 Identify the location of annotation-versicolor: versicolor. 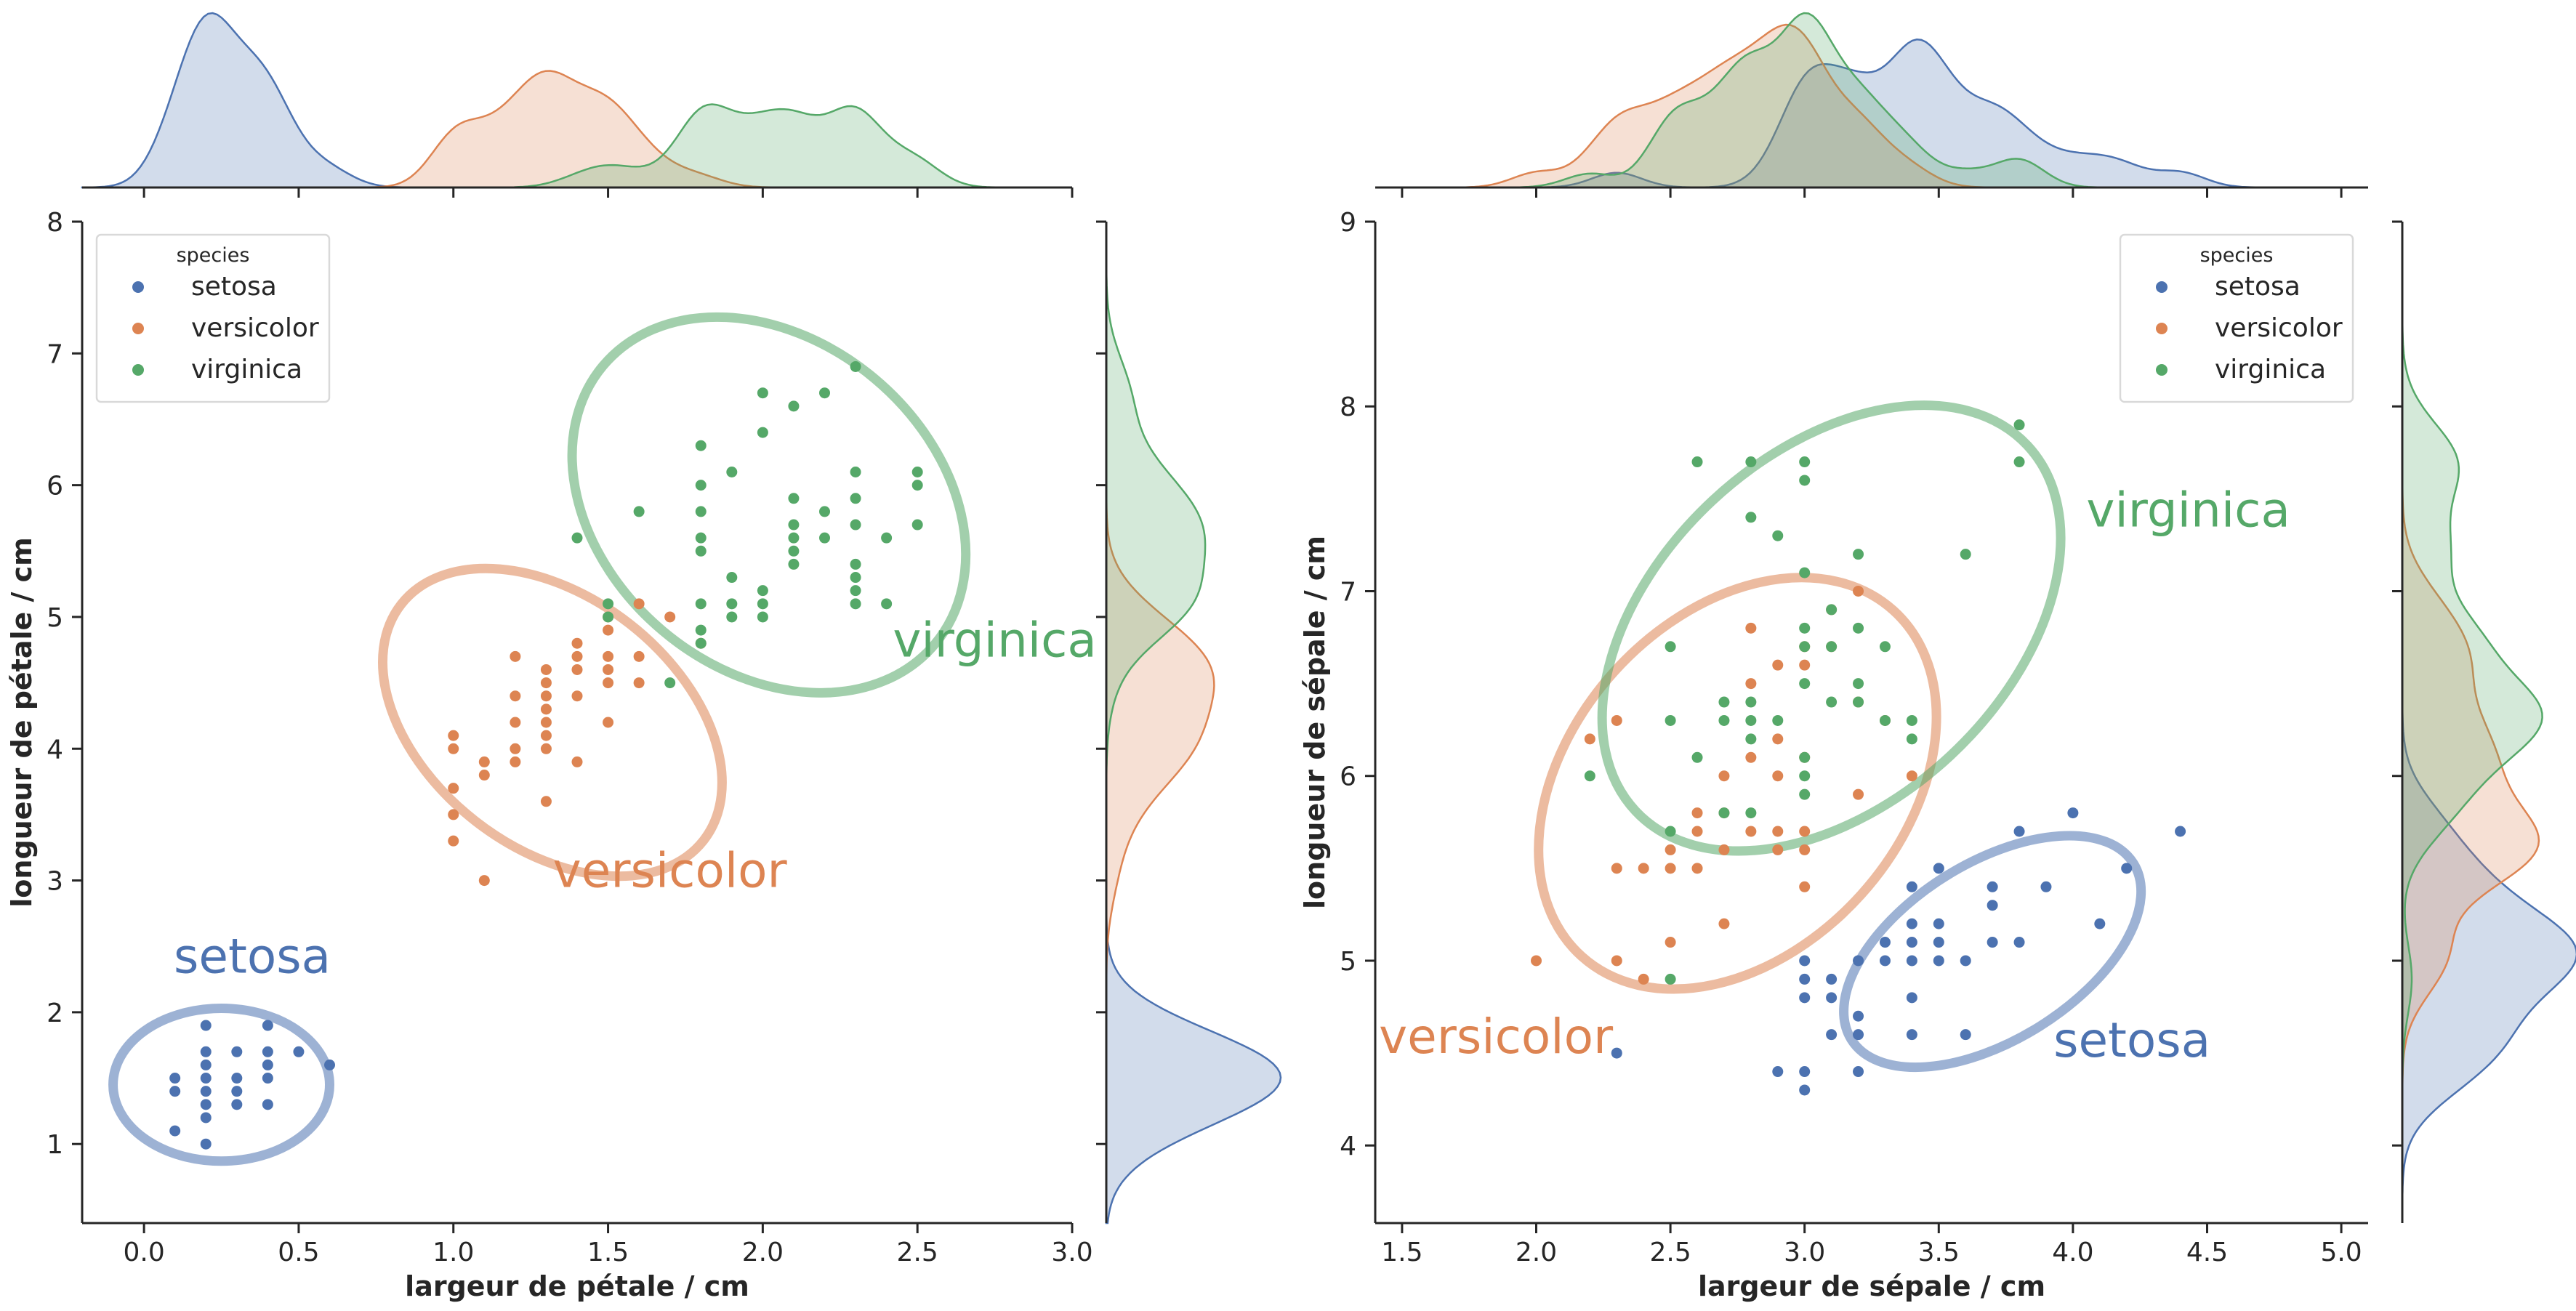
(670, 871).